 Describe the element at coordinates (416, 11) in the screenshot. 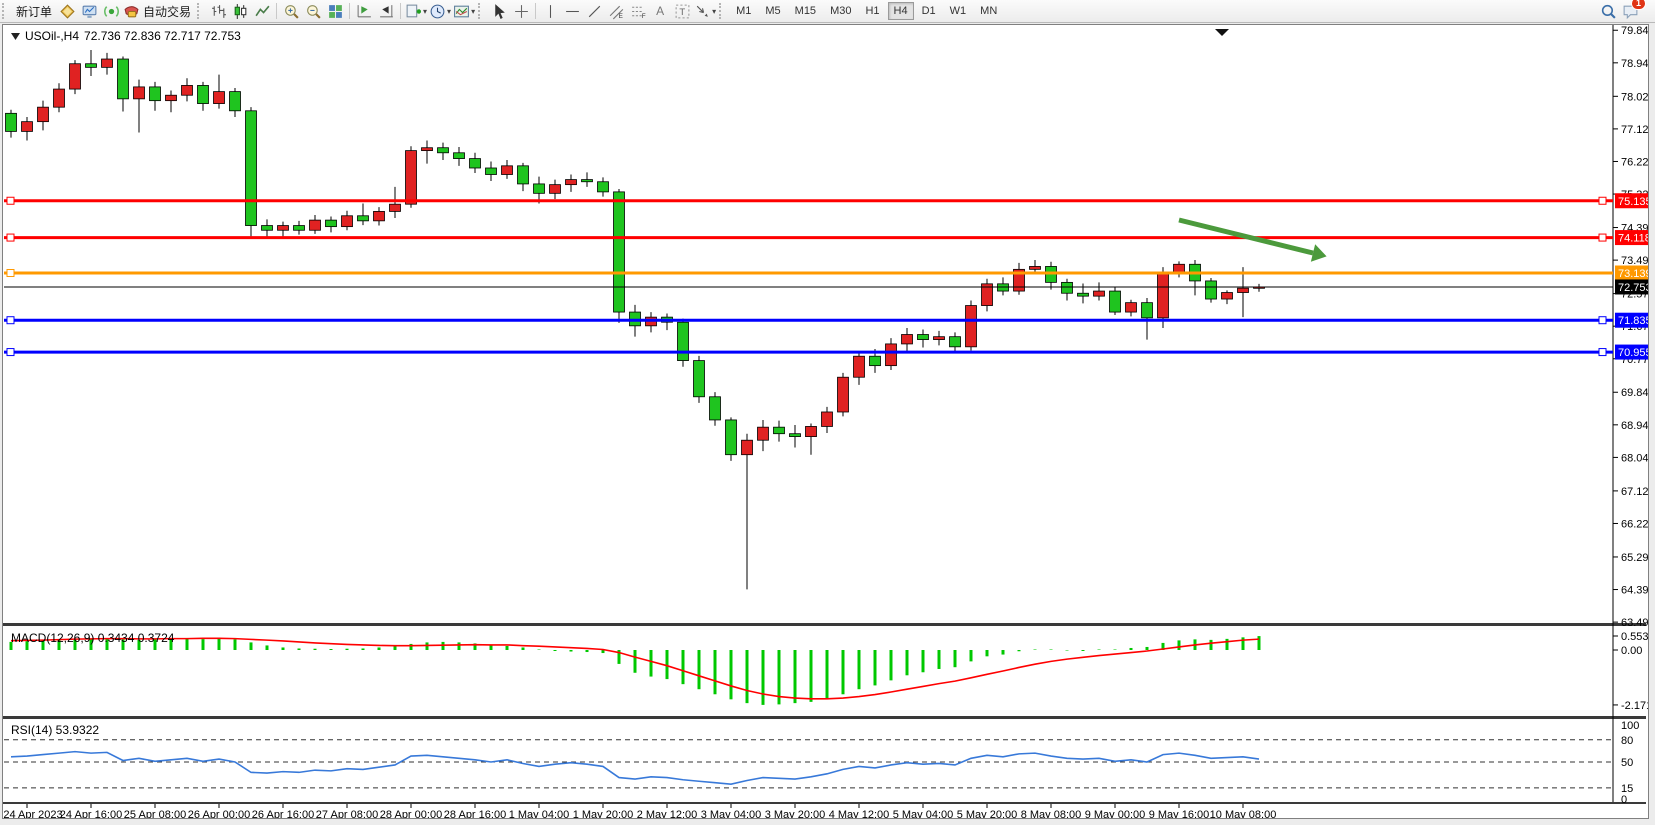

I see `new-chart-button: ▾` at that location.